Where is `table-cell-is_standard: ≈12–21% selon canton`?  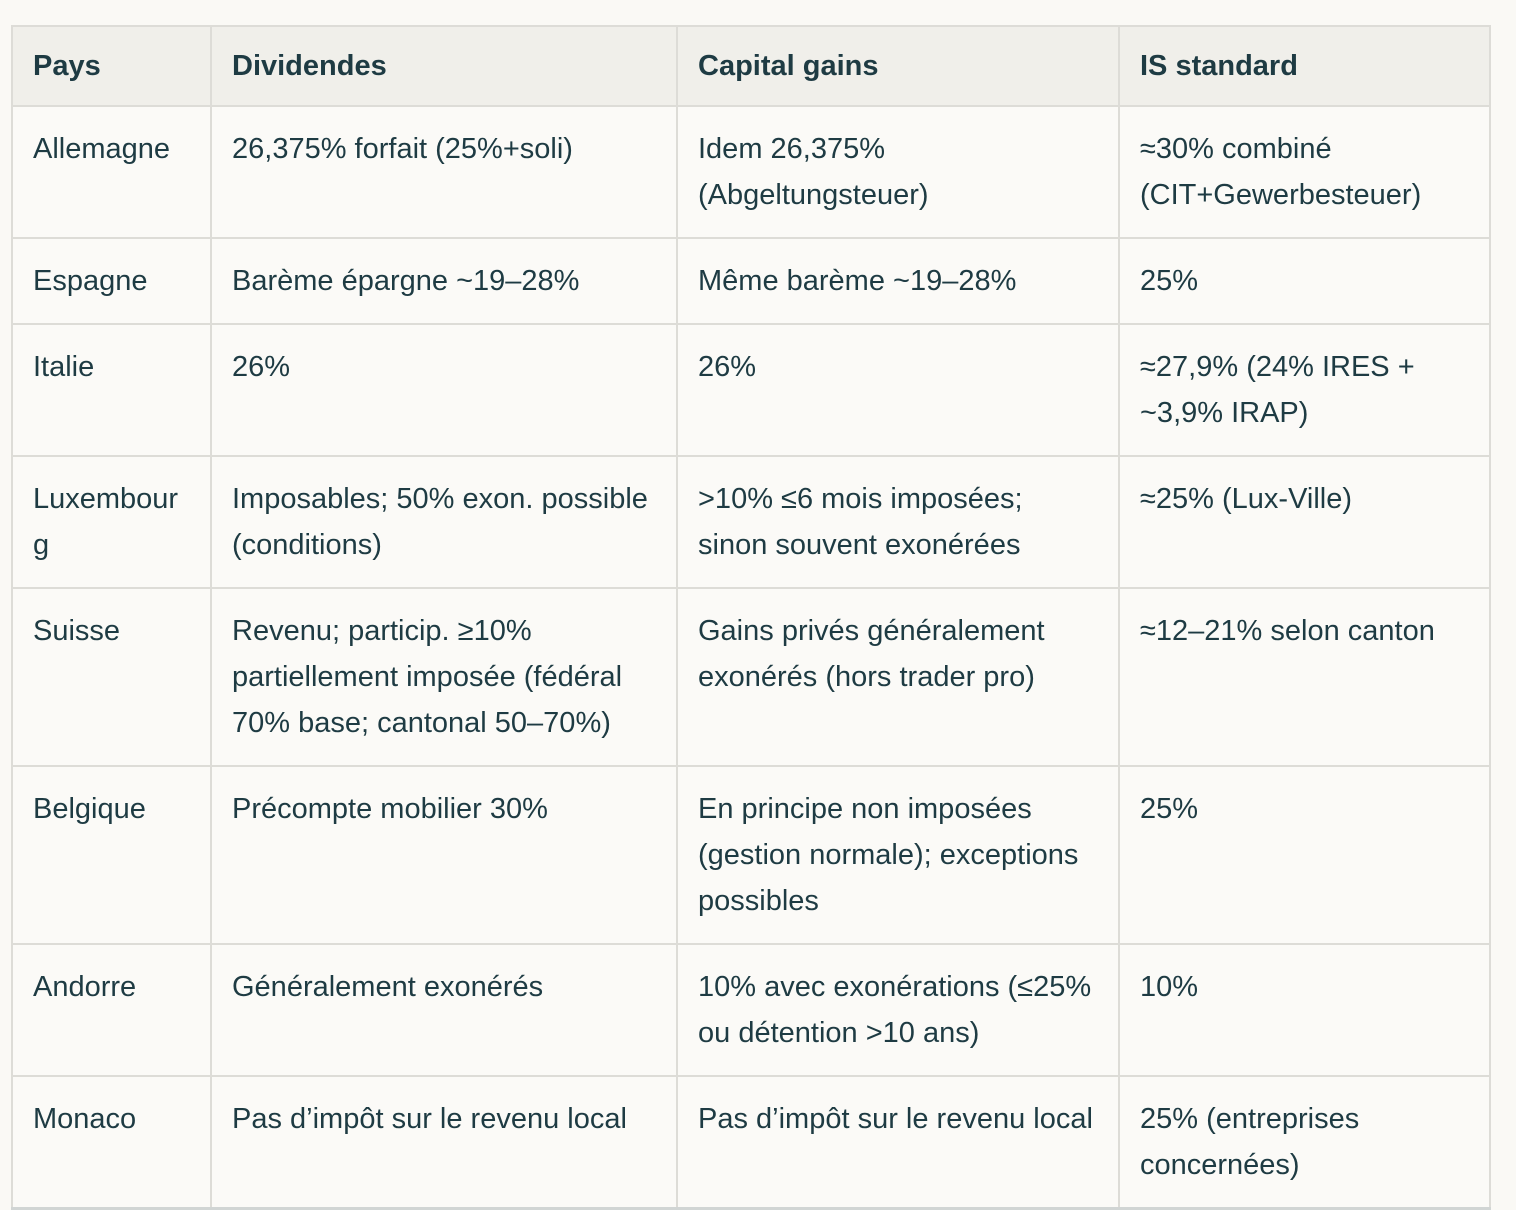
table-cell-is_standard: ≈12–21% selon canton is located at coordinates (1304, 677).